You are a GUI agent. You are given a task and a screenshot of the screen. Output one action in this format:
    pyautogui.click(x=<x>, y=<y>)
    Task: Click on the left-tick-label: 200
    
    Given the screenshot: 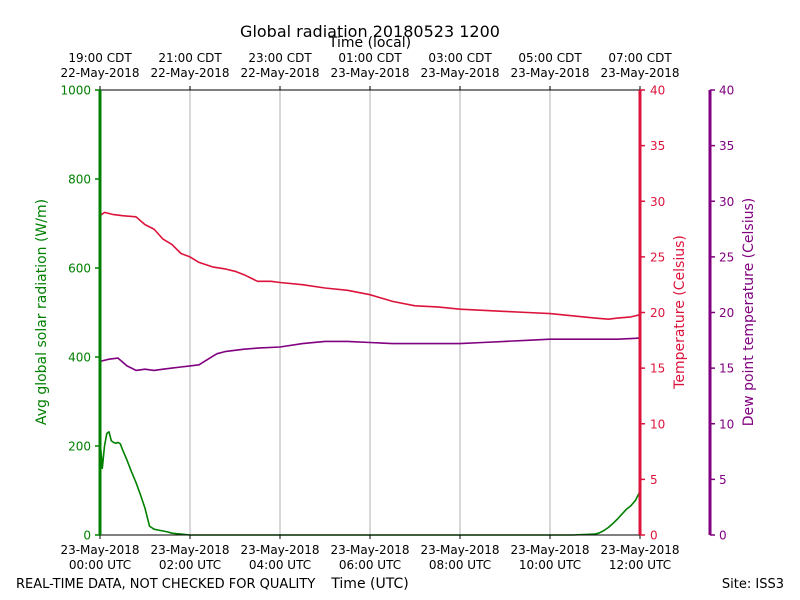 What is the action you would take?
    pyautogui.click(x=79, y=447)
    